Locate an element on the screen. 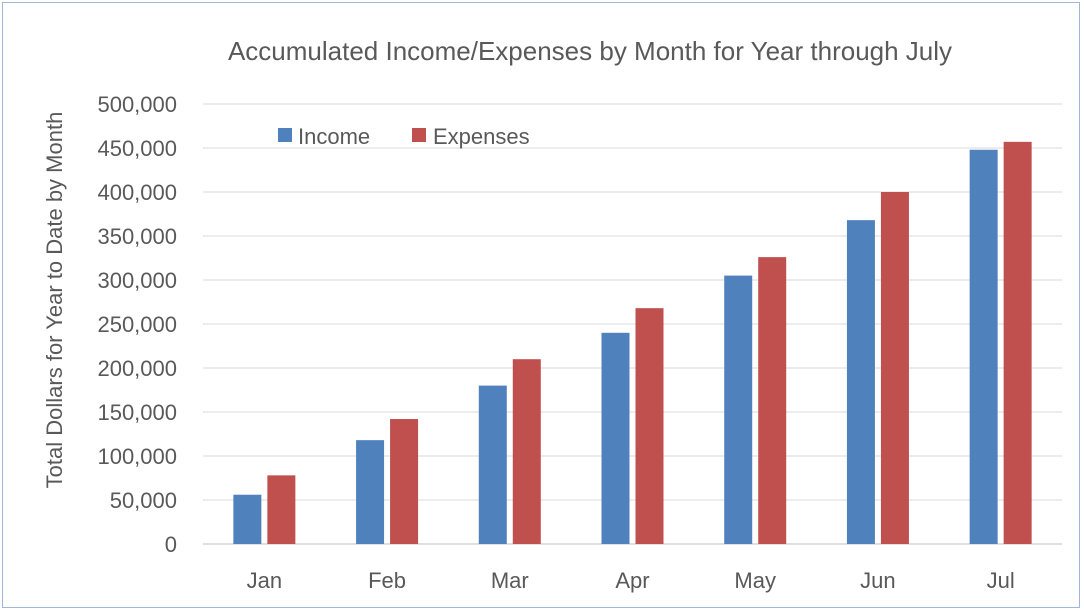 The height and width of the screenshot is (612, 1084). legend-swatch-income is located at coordinates (285, 135).